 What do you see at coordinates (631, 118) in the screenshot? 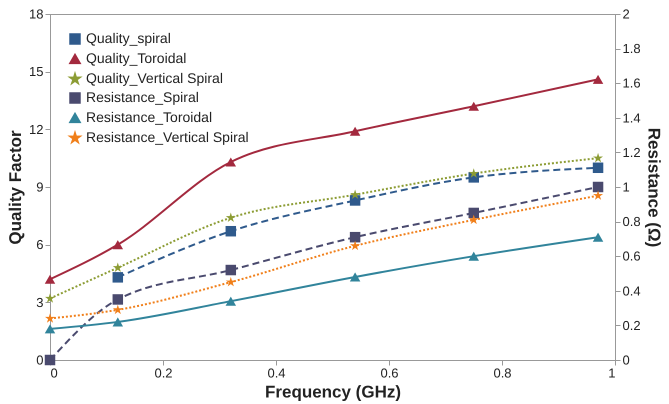
I see `y2-tick-label: 1.4` at bounding box center [631, 118].